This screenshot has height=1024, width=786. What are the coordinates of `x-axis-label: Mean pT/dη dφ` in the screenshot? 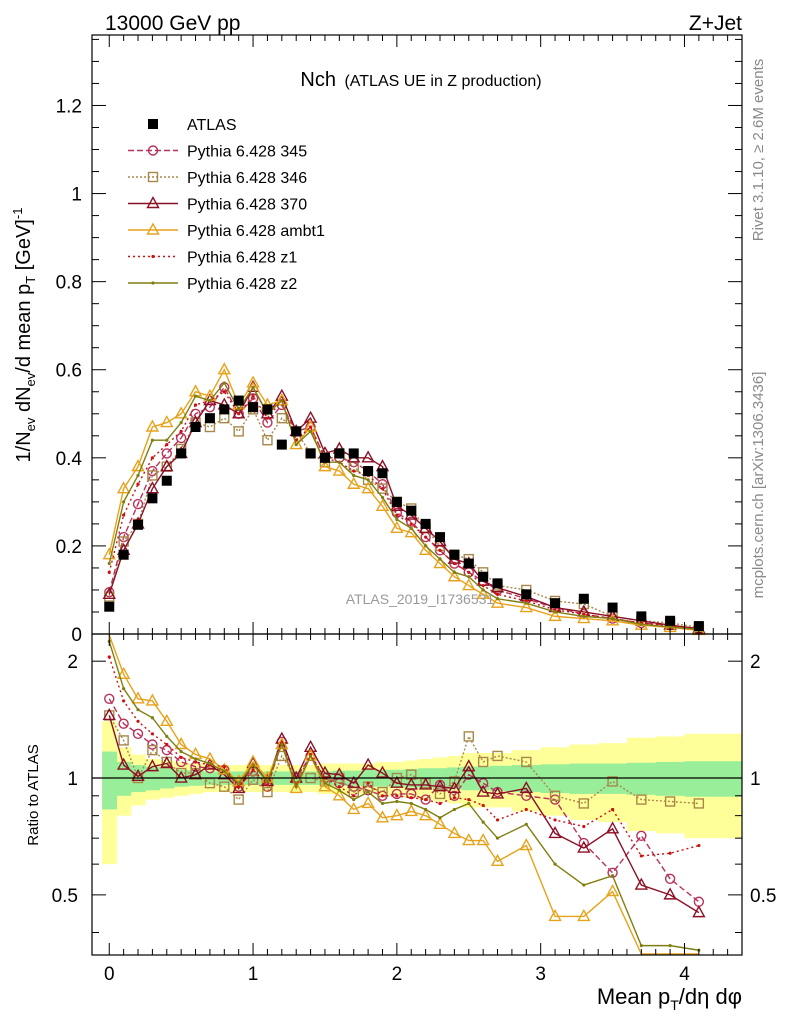 It's located at (669, 998).